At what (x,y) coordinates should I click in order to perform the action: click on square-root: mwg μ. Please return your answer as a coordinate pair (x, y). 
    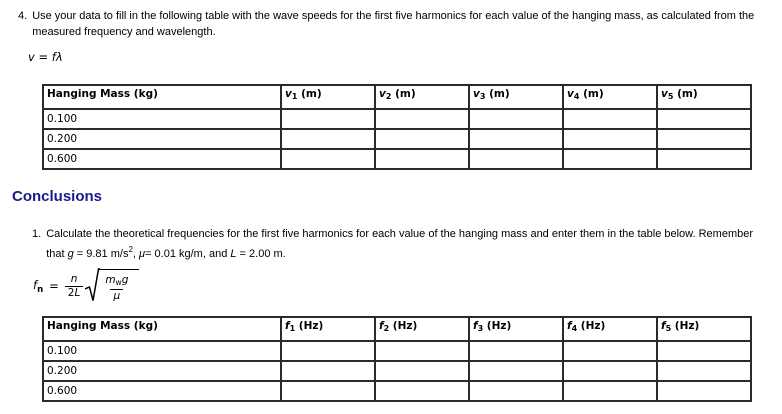
    Looking at the image, I should click on (112, 286).